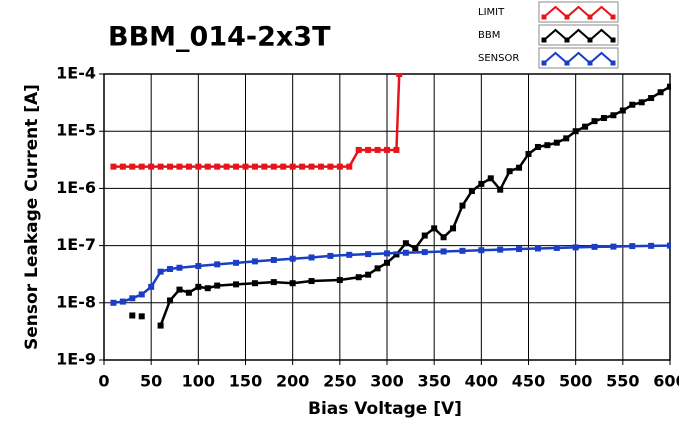  What do you see at coordinates (103, 381) in the screenshot?
I see `x-tick-label: 0` at bounding box center [103, 381].